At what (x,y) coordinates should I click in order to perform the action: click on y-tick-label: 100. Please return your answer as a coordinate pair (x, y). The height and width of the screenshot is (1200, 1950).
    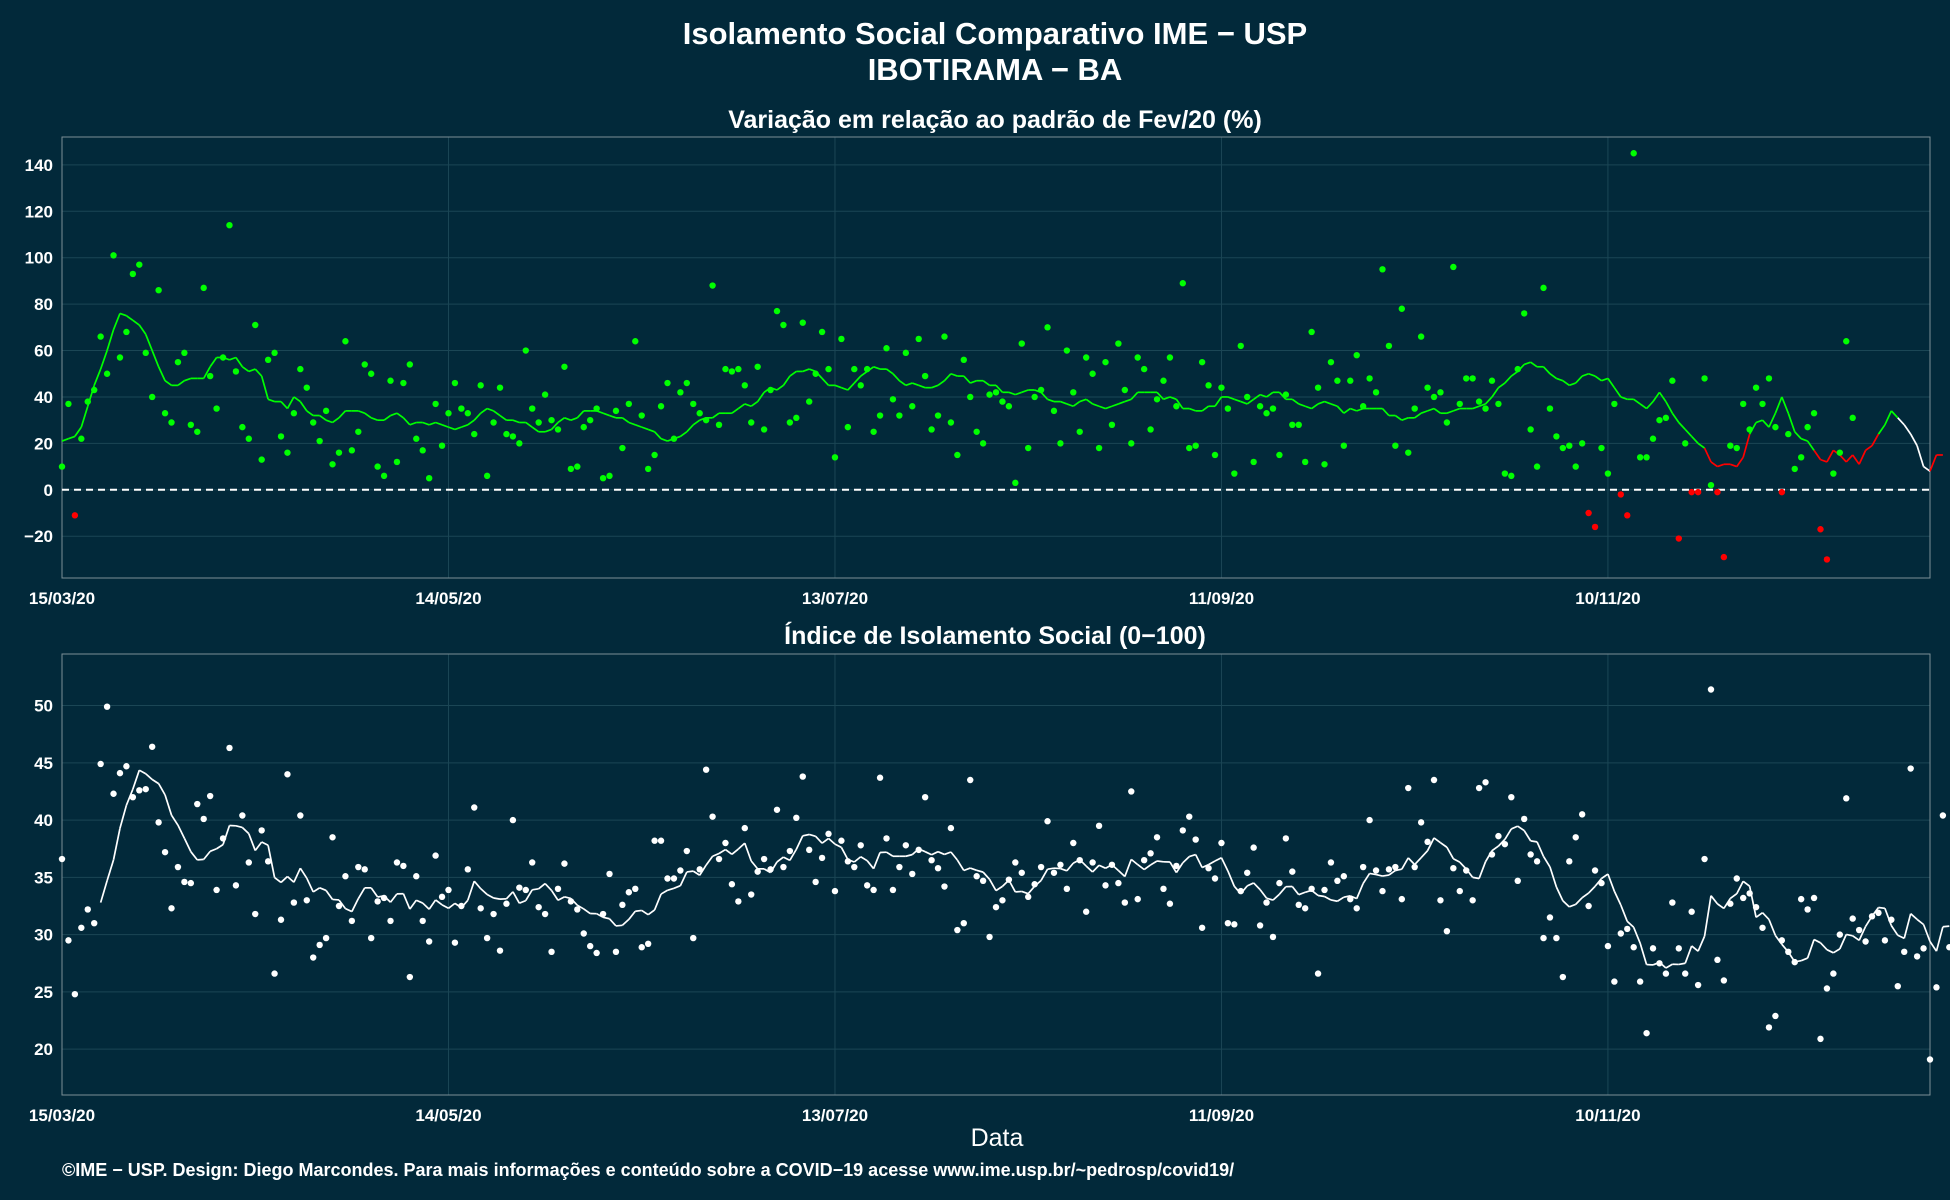
    Looking at the image, I should click on (39, 258).